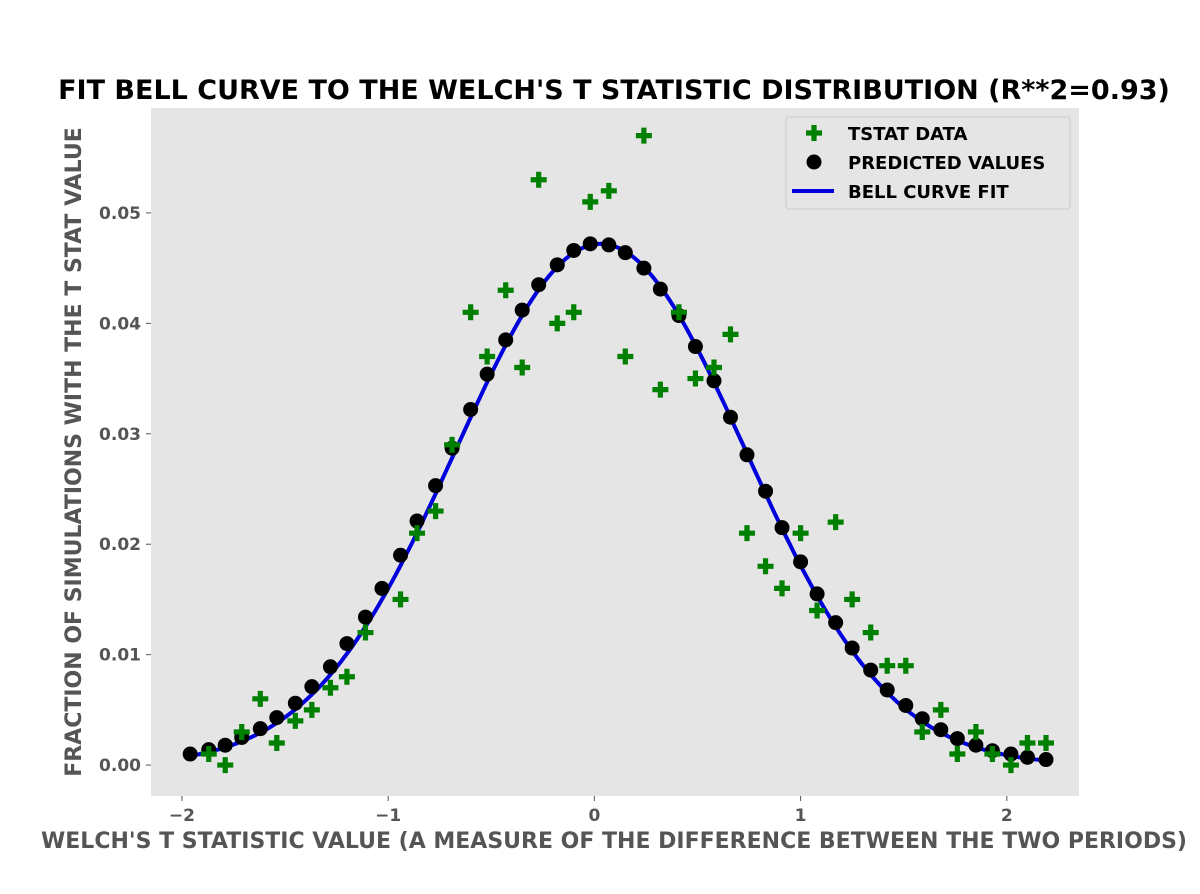 The height and width of the screenshot is (894, 1200). I want to click on legend: TSTAT DATA PREDICTED VALUES BELL CURVE FIT, so click(928, 163).